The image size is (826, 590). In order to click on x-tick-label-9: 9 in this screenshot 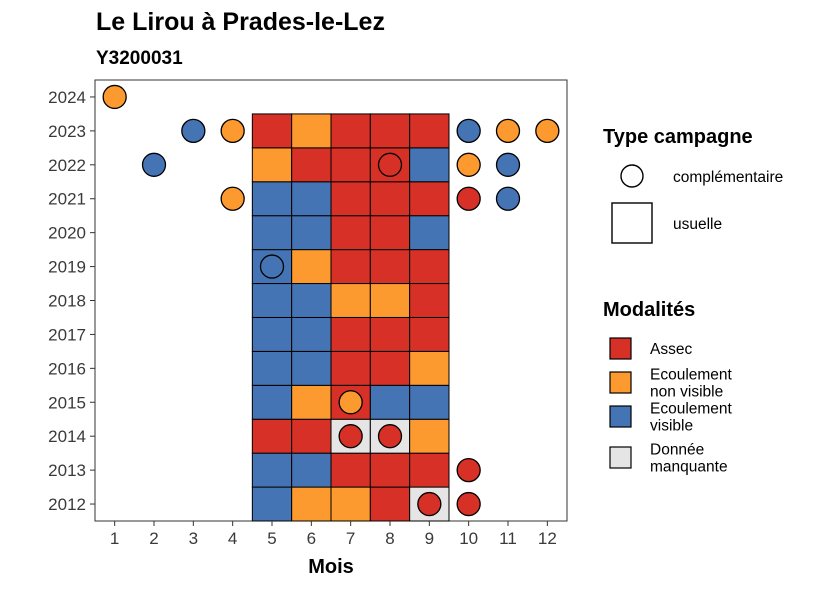, I will do `click(429, 538)`.